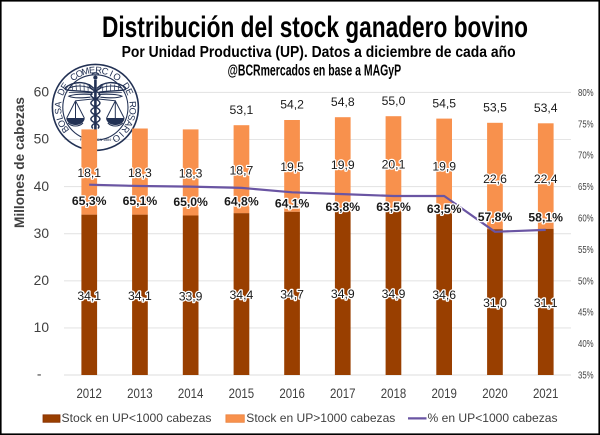 The width and height of the screenshot is (600, 435). Describe the element at coordinates (42, 280) in the screenshot. I see `svg-text: 20` at that location.